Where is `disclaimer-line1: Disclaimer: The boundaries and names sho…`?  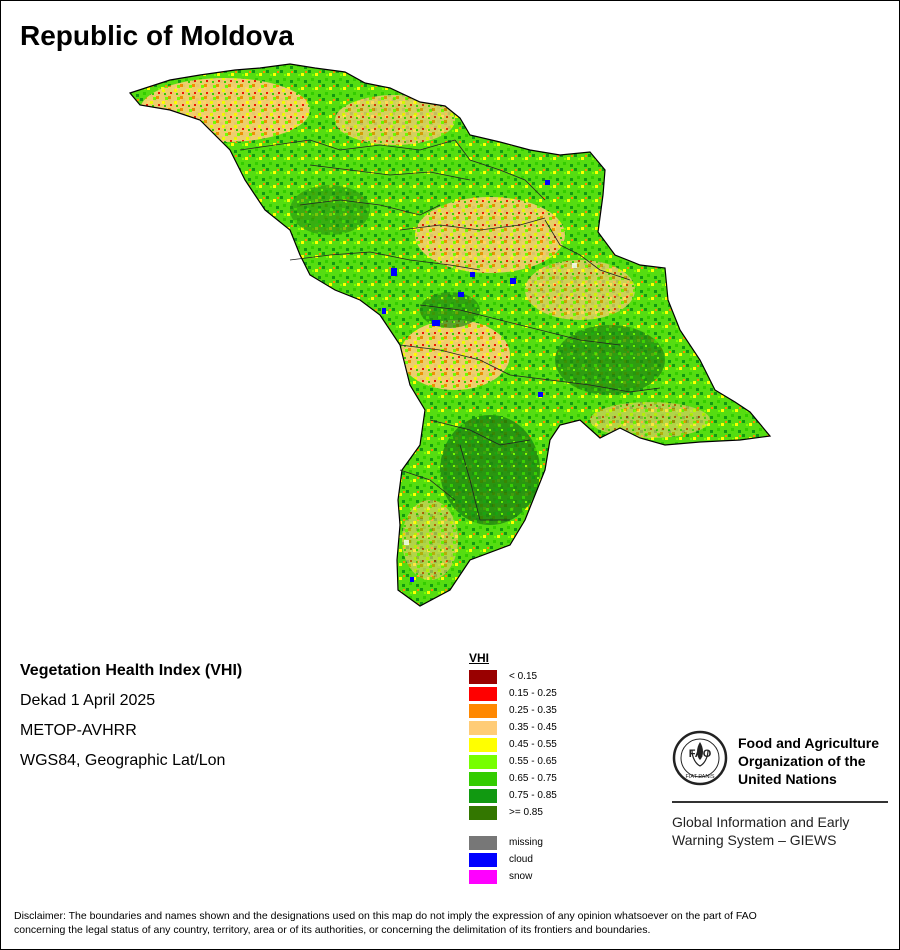 disclaimer-line1: Disclaimer: The boundaries and names sho… is located at coordinates (385, 916).